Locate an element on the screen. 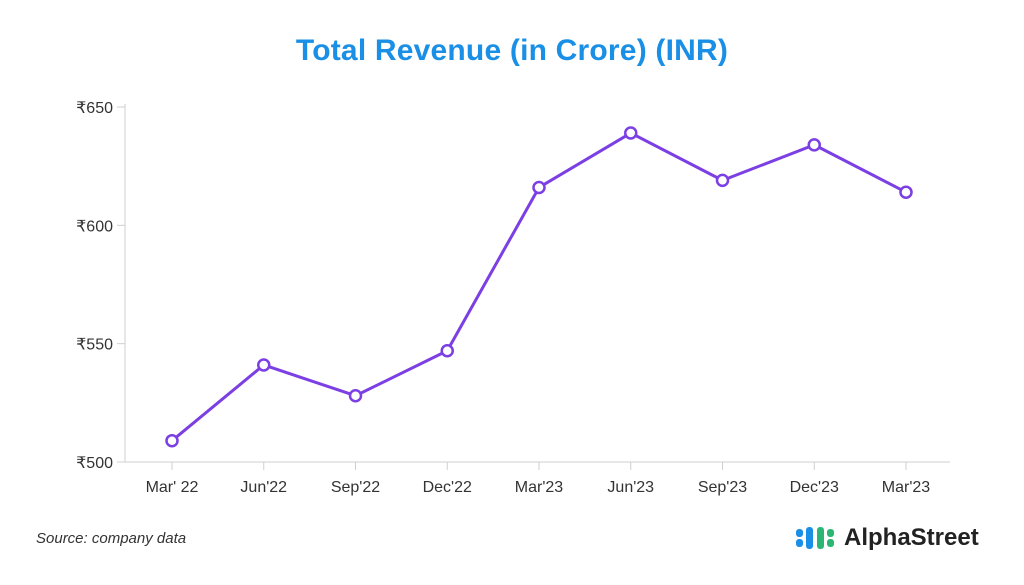 Image resolution: width=1024 pixels, height=585 pixels. x-tick-label: Jun'23 is located at coordinates (630, 487).